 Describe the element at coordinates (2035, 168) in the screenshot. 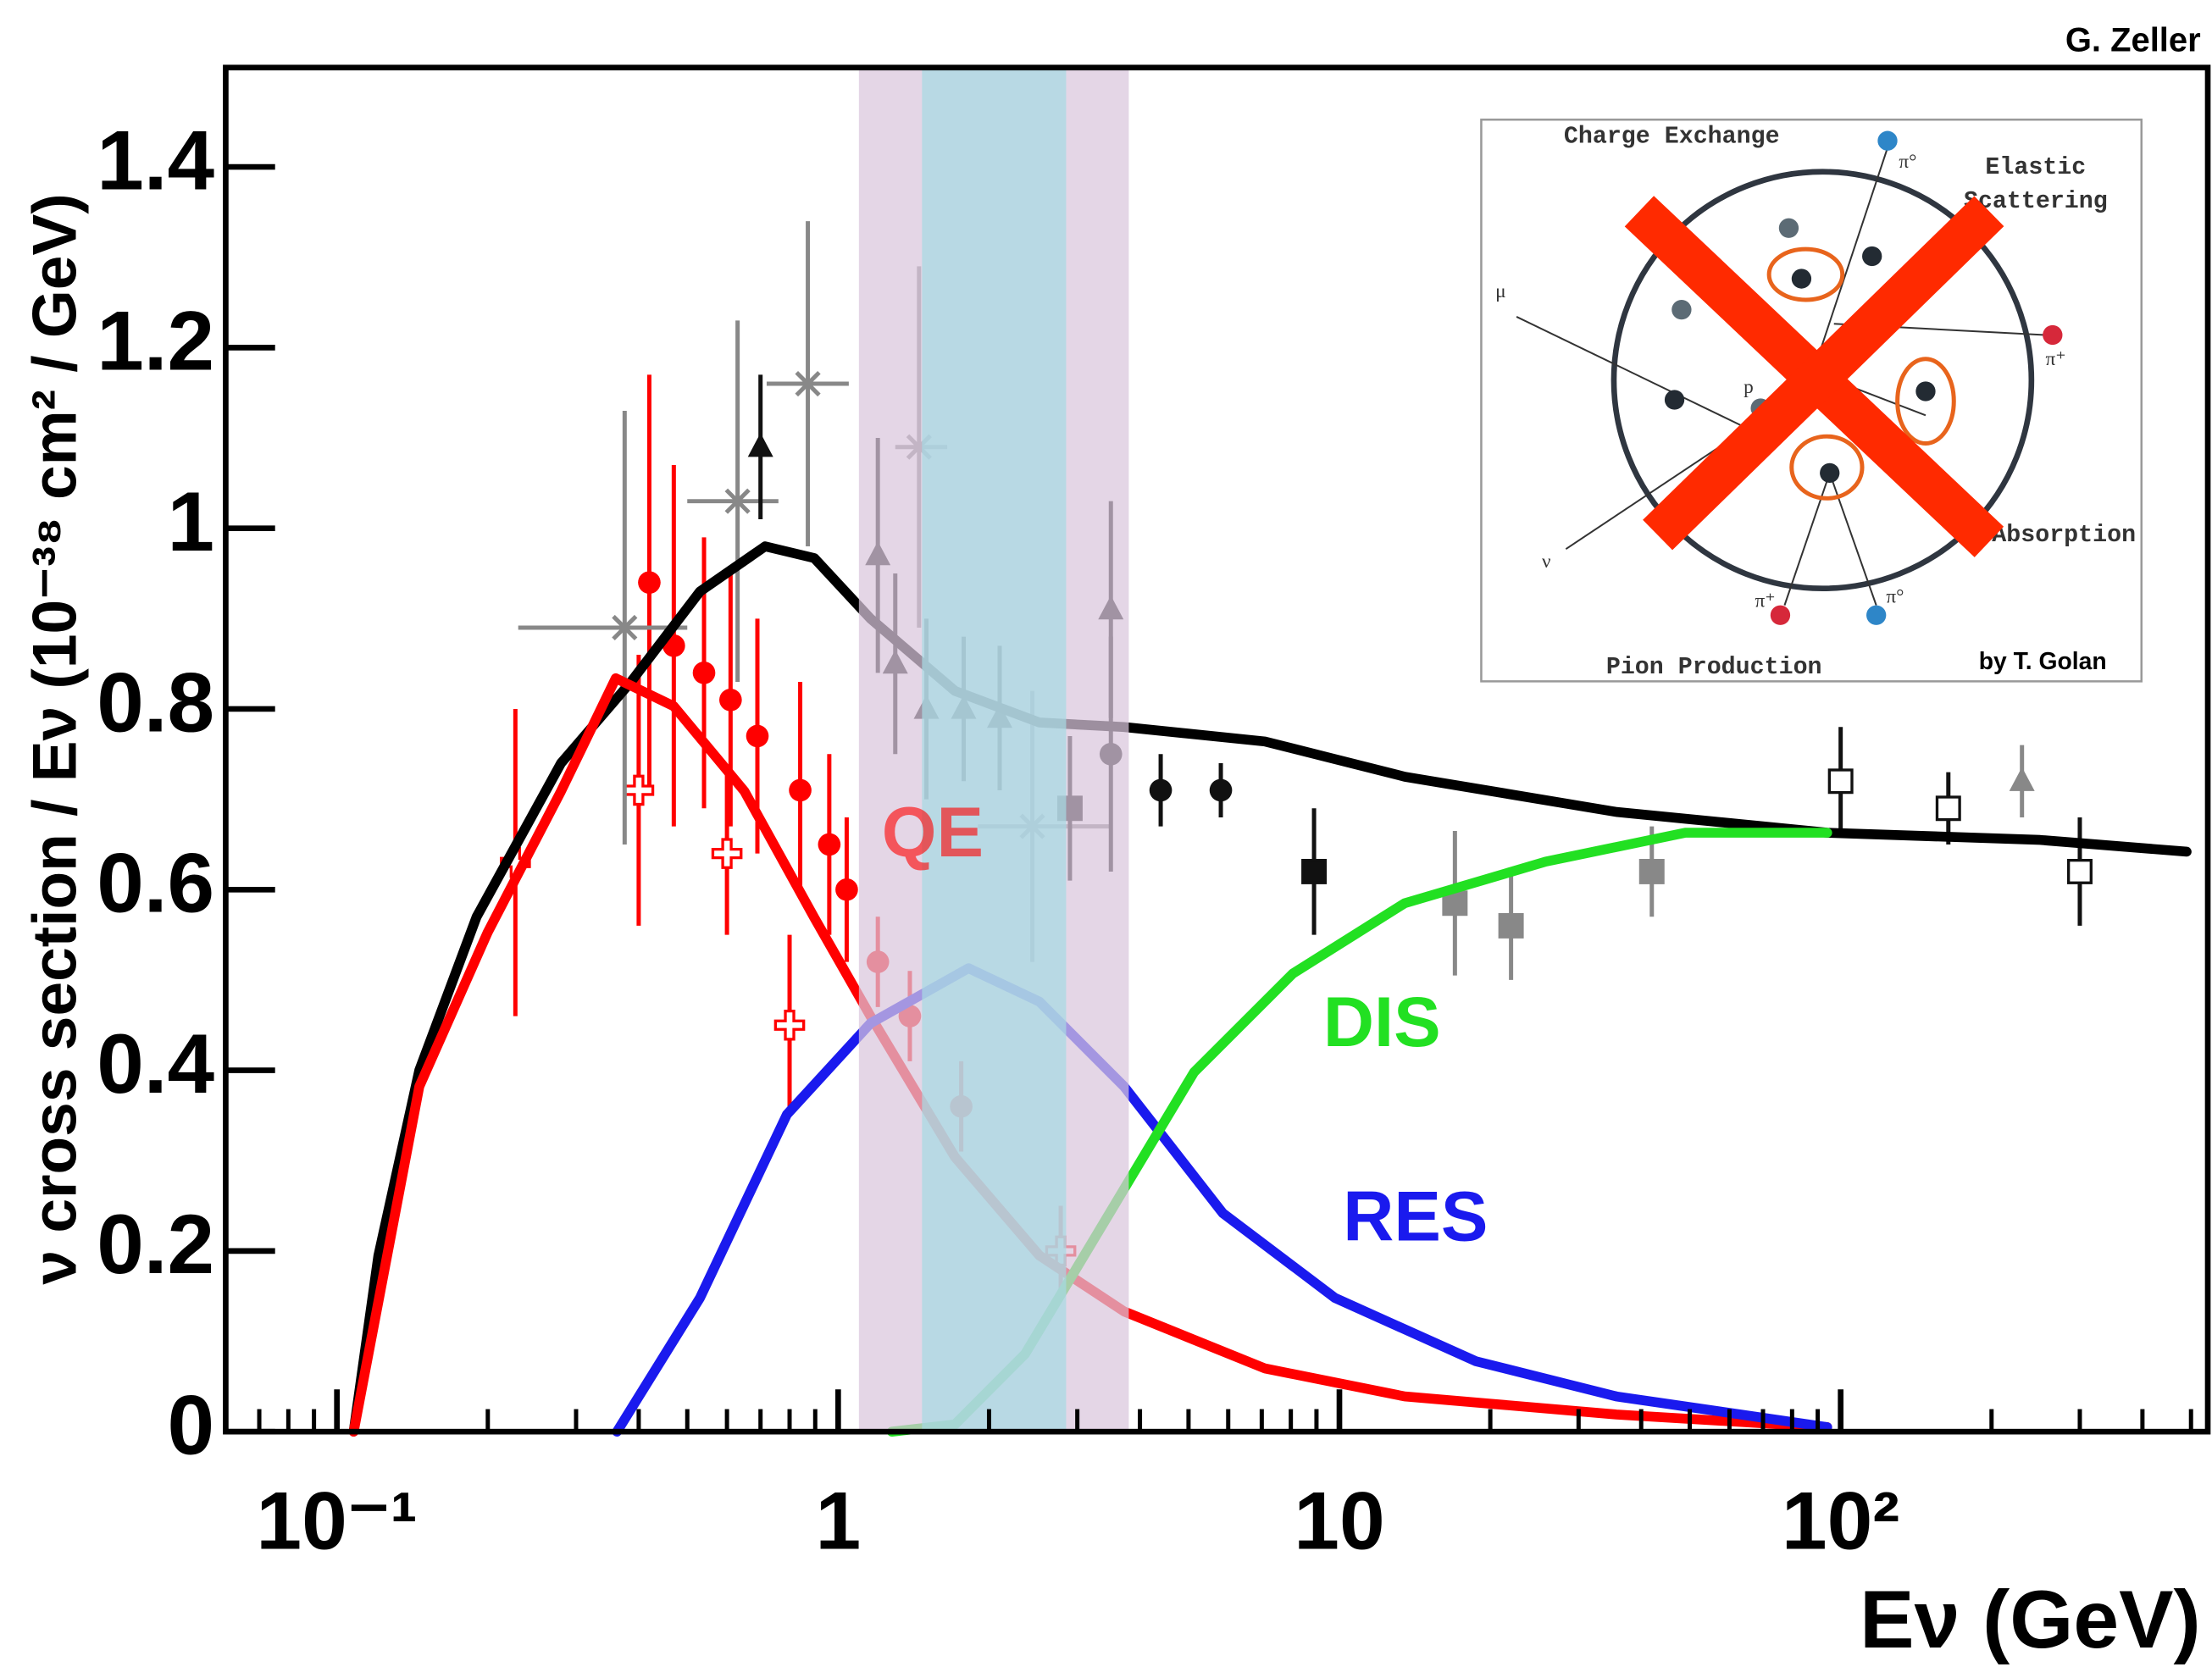

I see `inset-label: Elastic` at that location.